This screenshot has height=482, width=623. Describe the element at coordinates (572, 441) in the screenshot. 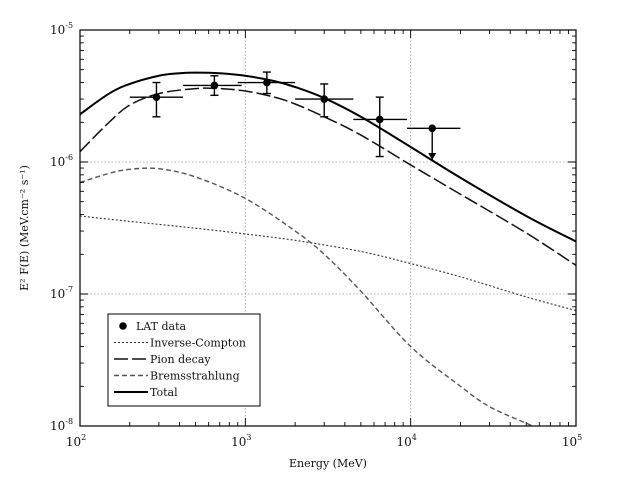

I see `x-tick-label: 10⁵` at that location.